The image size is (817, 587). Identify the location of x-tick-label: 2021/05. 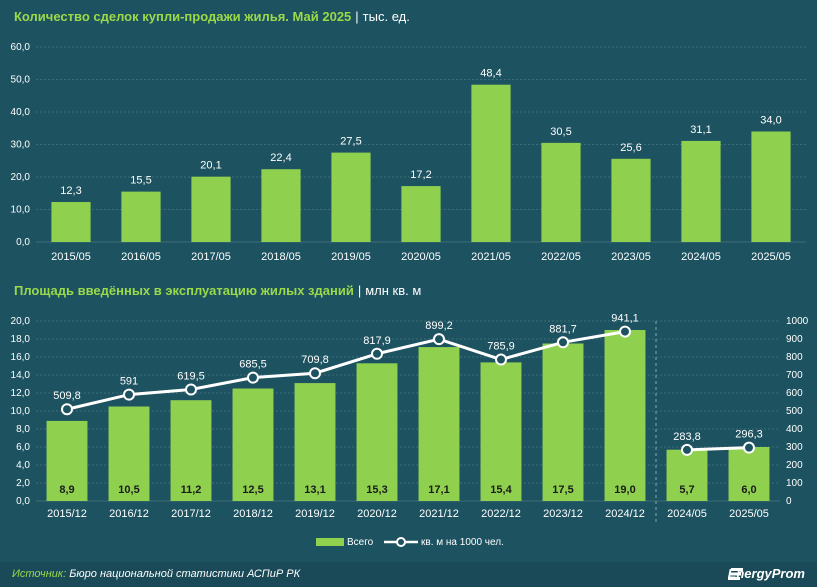
(491, 257).